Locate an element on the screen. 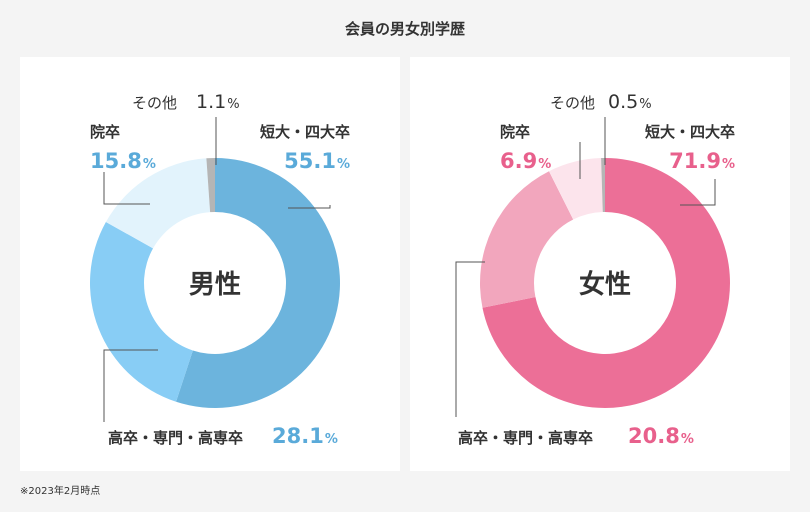  female-value-label-2: 6.9% is located at coordinates (525, 161).